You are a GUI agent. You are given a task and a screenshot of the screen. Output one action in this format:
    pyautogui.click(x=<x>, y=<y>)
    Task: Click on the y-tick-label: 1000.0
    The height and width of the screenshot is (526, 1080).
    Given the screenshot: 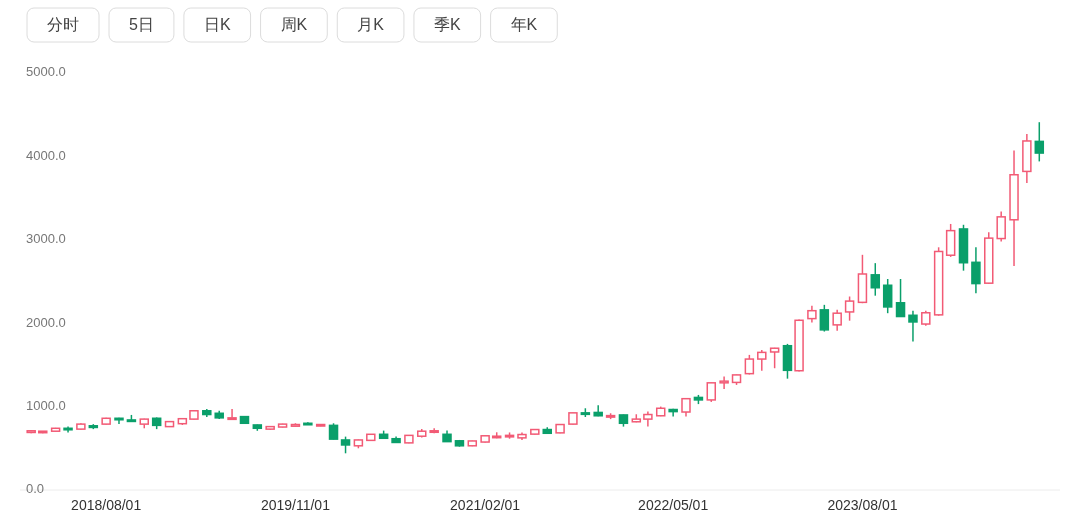 What is the action you would take?
    pyautogui.click(x=46, y=406)
    